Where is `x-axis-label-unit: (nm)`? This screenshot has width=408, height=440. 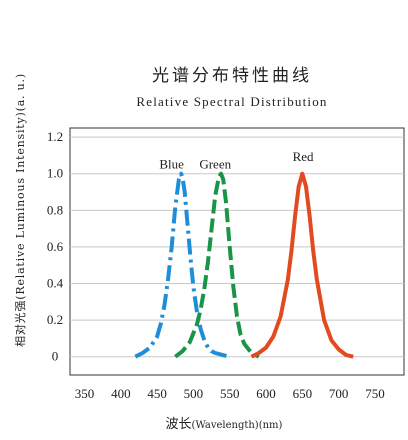
x-axis-label-unit: (nm) is located at coordinates (271, 425).